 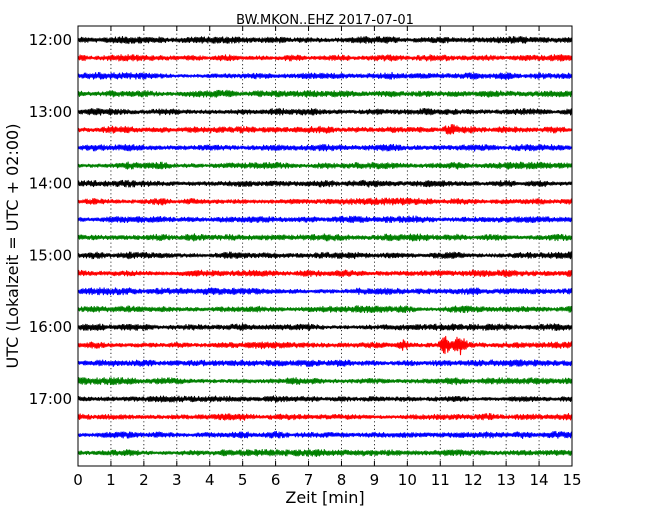 What do you see at coordinates (324, 497) in the screenshot?
I see `x-axis-label: Zeit [min]` at bounding box center [324, 497].